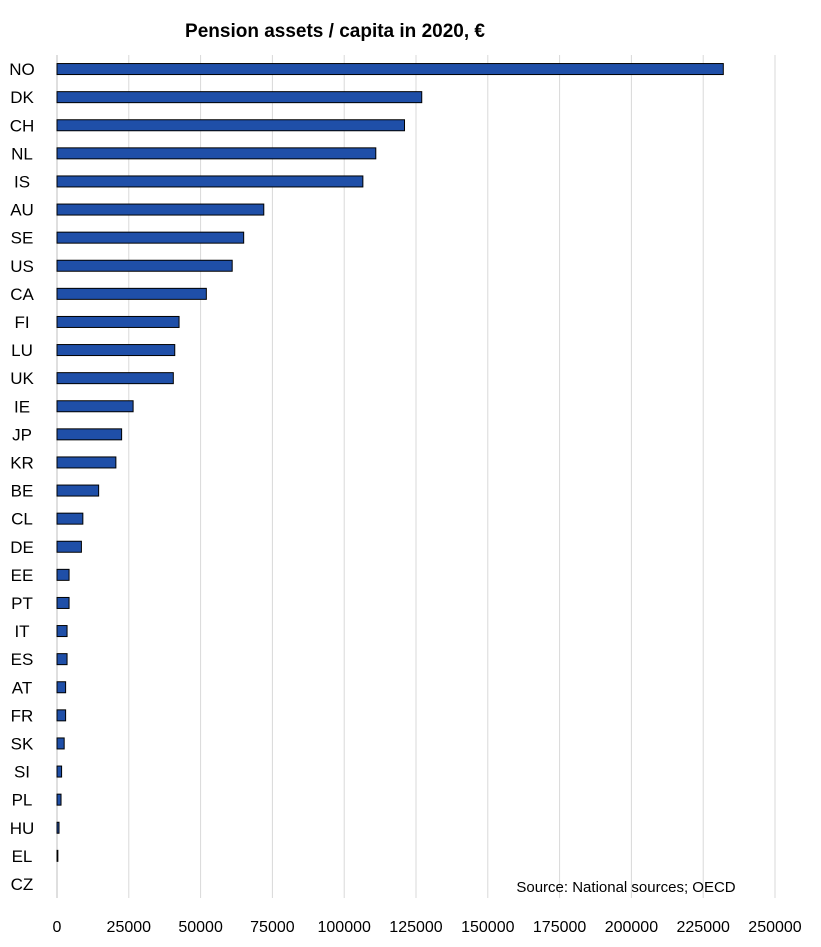 This screenshot has width=821, height=947. What do you see at coordinates (61, 687) in the screenshot?
I see `bar-at` at bounding box center [61, 687].